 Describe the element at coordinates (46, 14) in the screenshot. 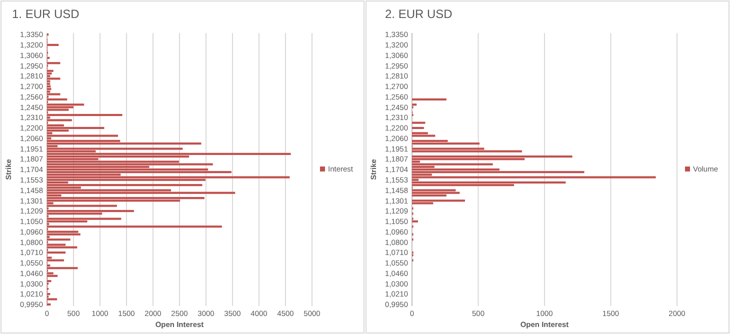

I see `chart-title: 1. EUR USD` at that location.